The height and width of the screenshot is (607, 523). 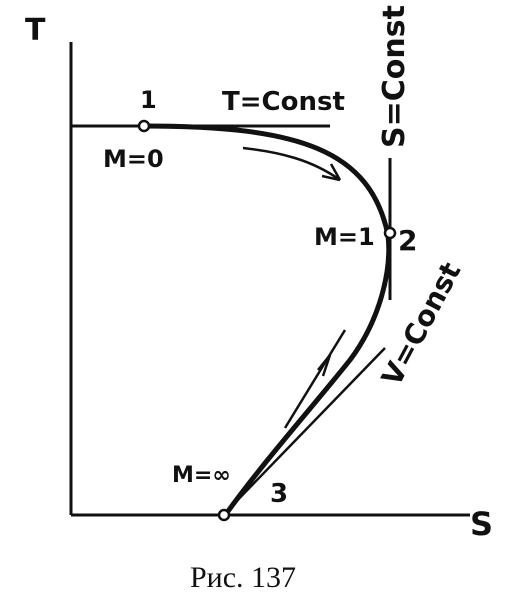 I want to click on y-axis-label: T, so click(x=35, y=30).